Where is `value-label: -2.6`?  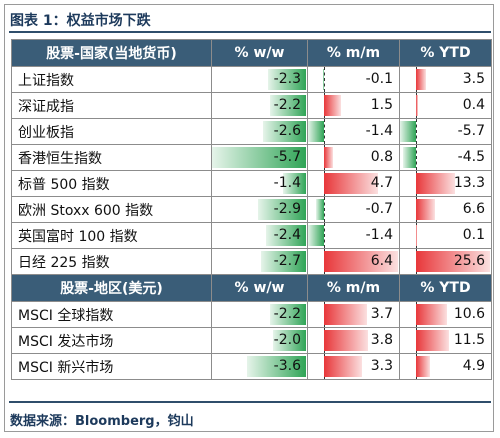
value-label: -2.6 is located at coordinates (287, 131).